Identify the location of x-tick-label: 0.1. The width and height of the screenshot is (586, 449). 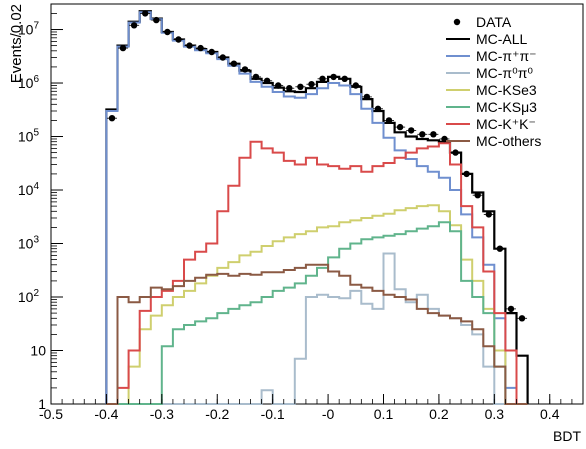
(384, 414).